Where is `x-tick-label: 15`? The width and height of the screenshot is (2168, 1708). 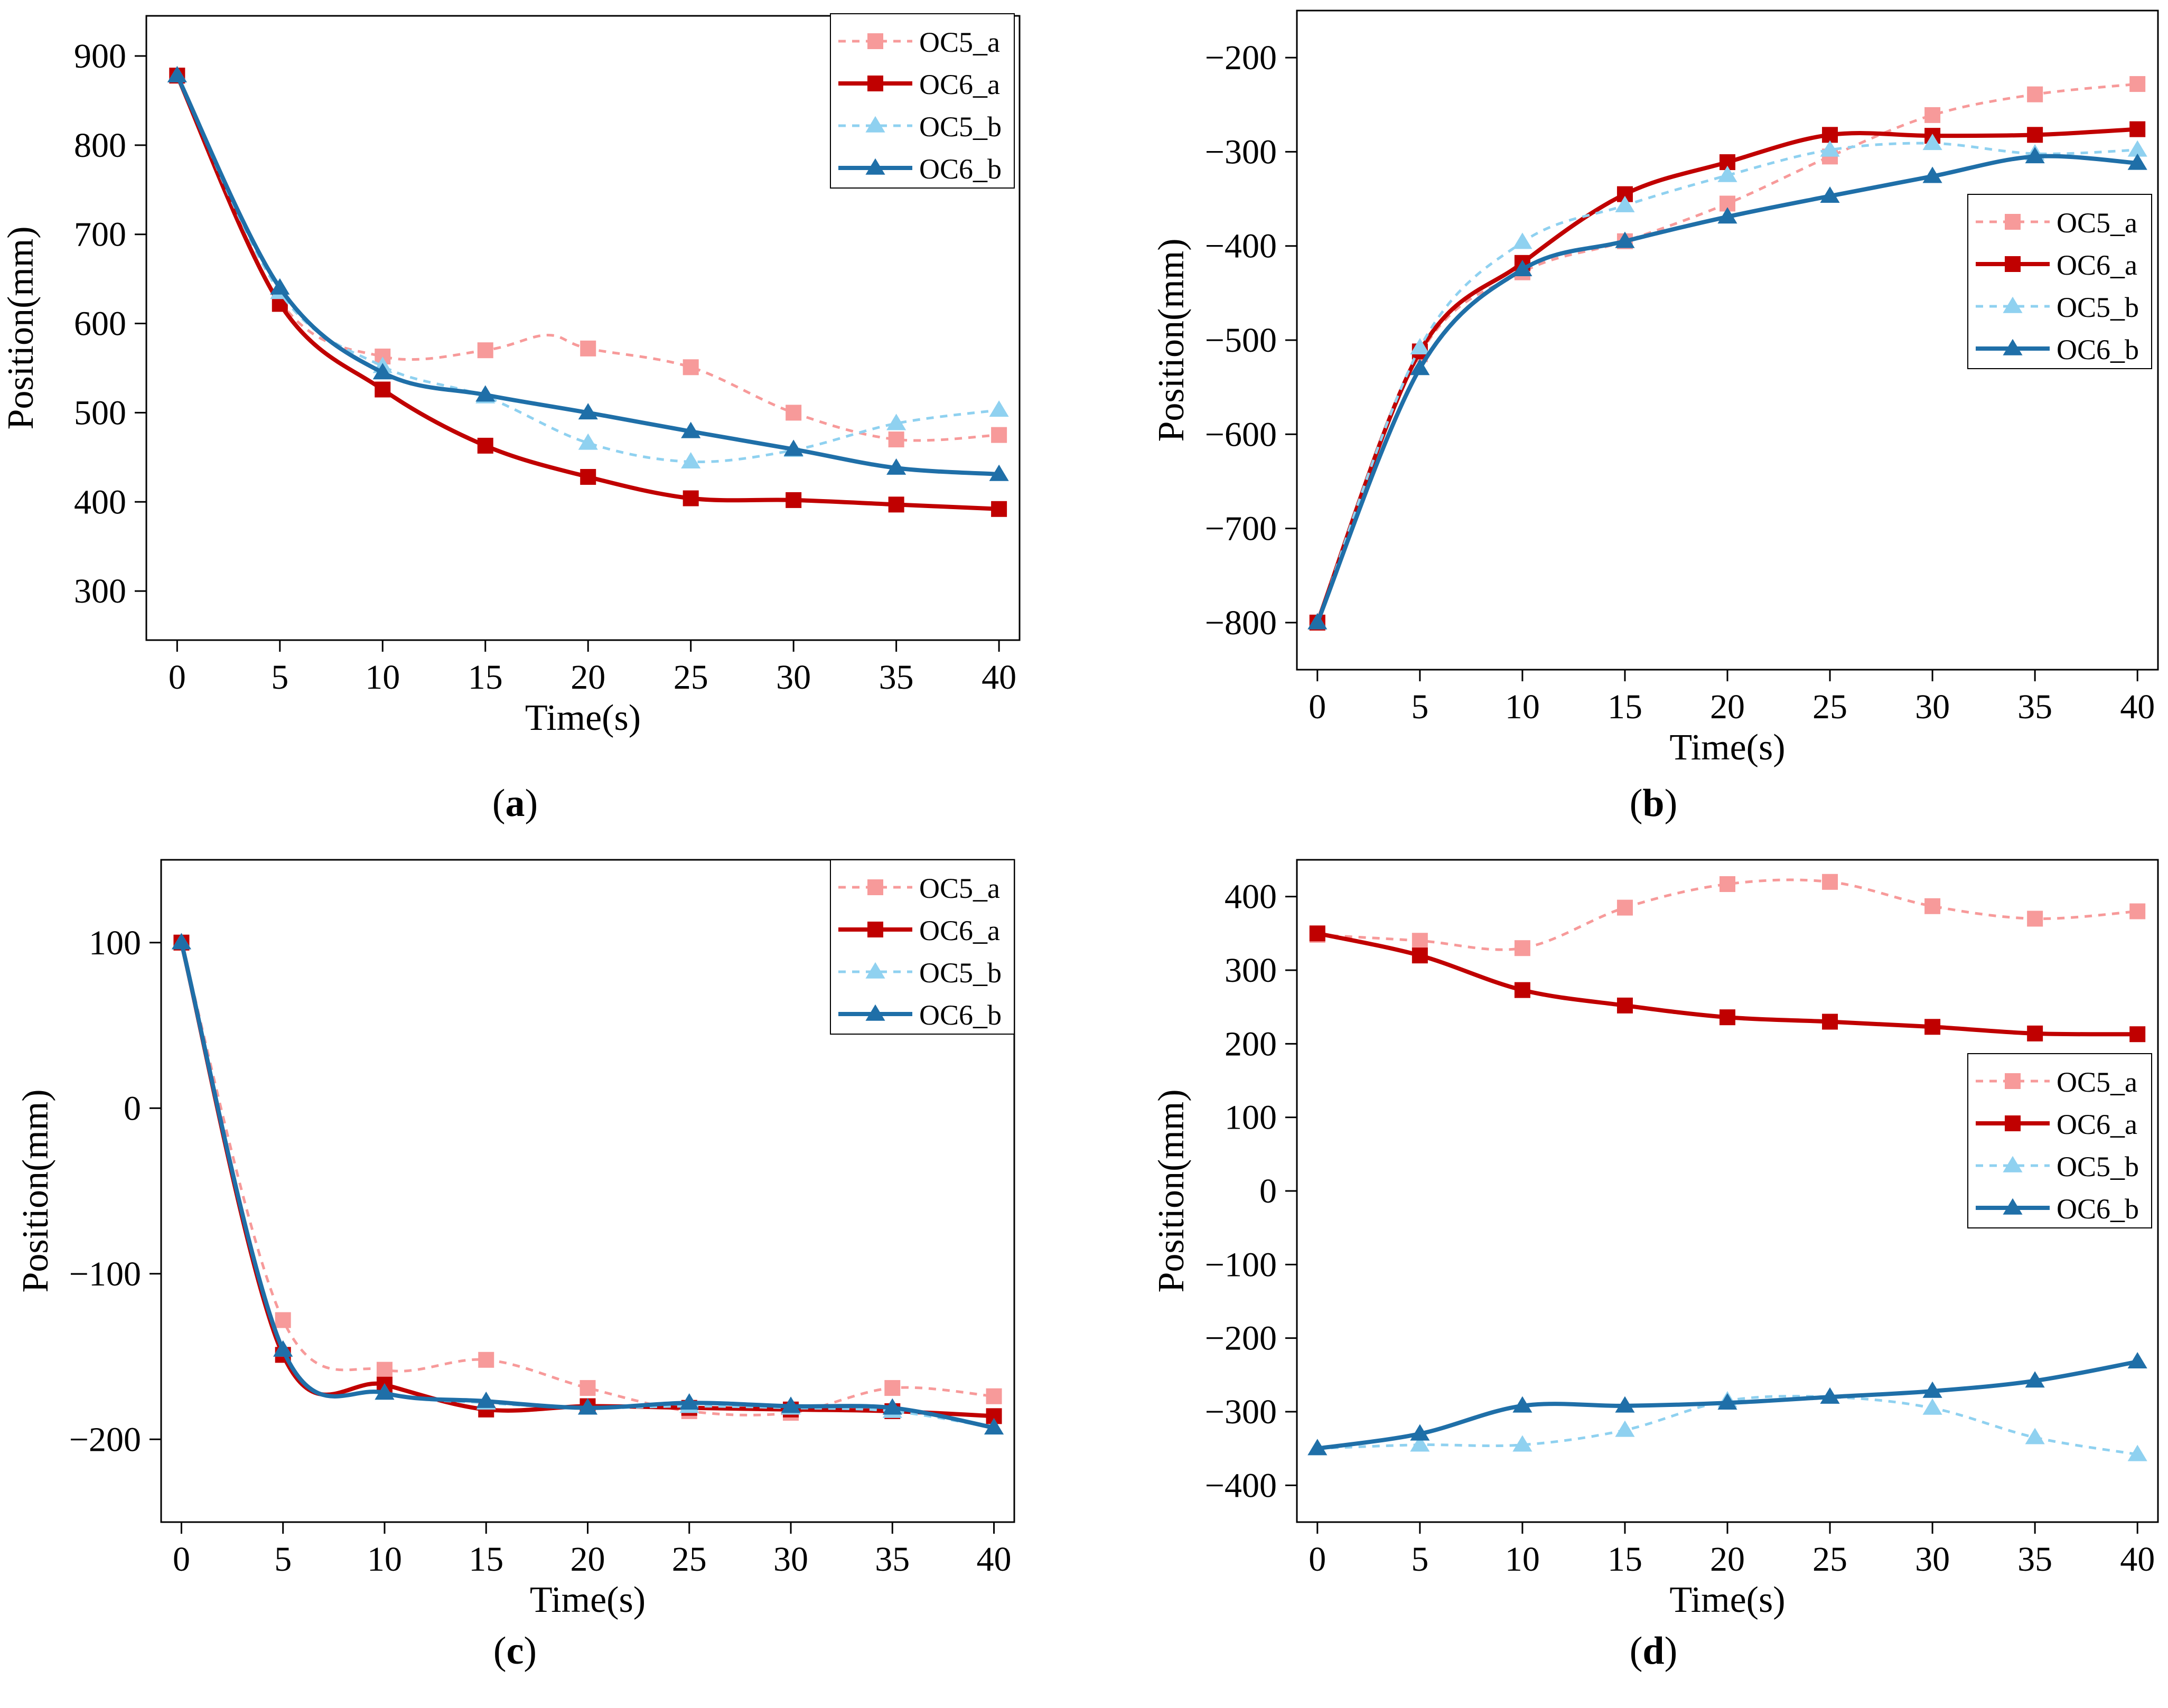 x-tick-label: 15 is located at coordinates (1625, 1559).